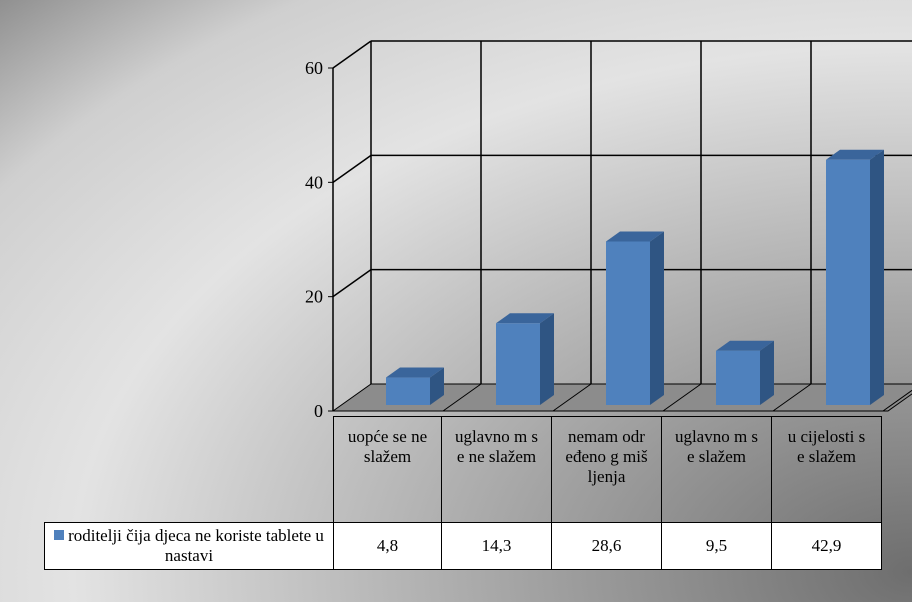  I want to click on table-corner, so click(189, 469).